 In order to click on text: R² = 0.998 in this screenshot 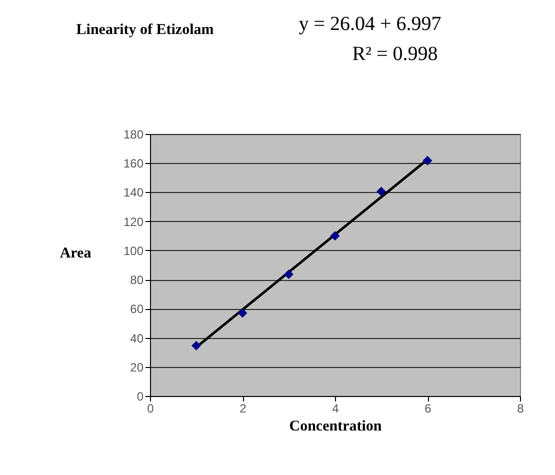, I will do `click(395, 54)`.